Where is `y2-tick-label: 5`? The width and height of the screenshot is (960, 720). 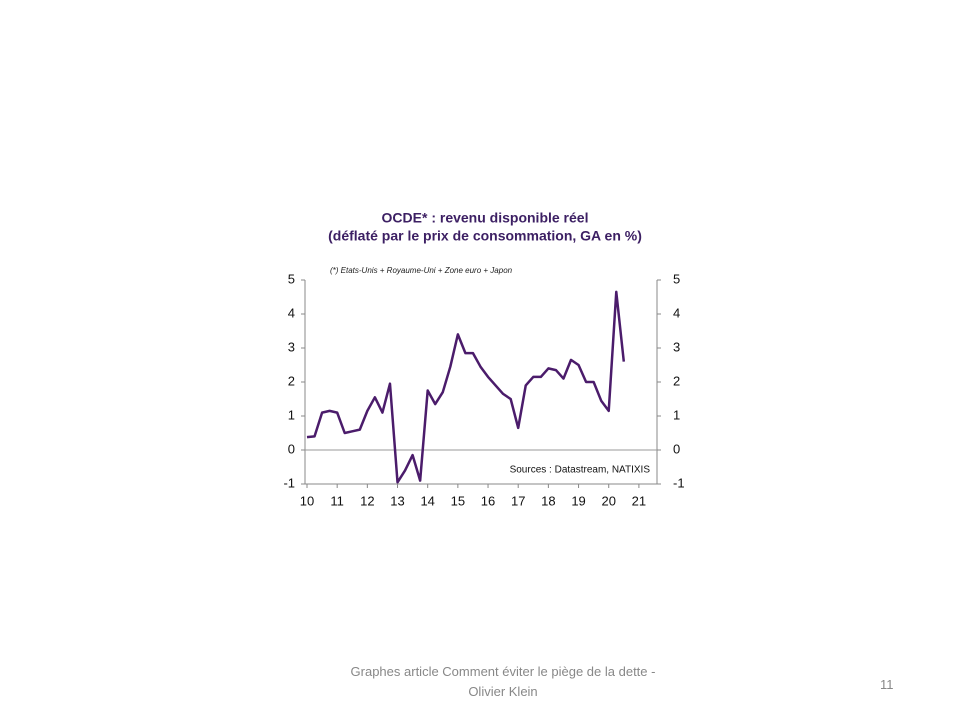 y2-tick-label: 5 is located at coordinates (676, 278).